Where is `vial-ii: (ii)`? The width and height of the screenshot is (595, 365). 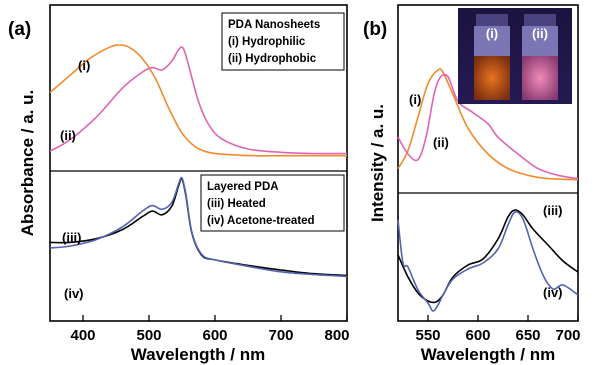
vial-ii: (ii) is located at coordinates (540, 57).